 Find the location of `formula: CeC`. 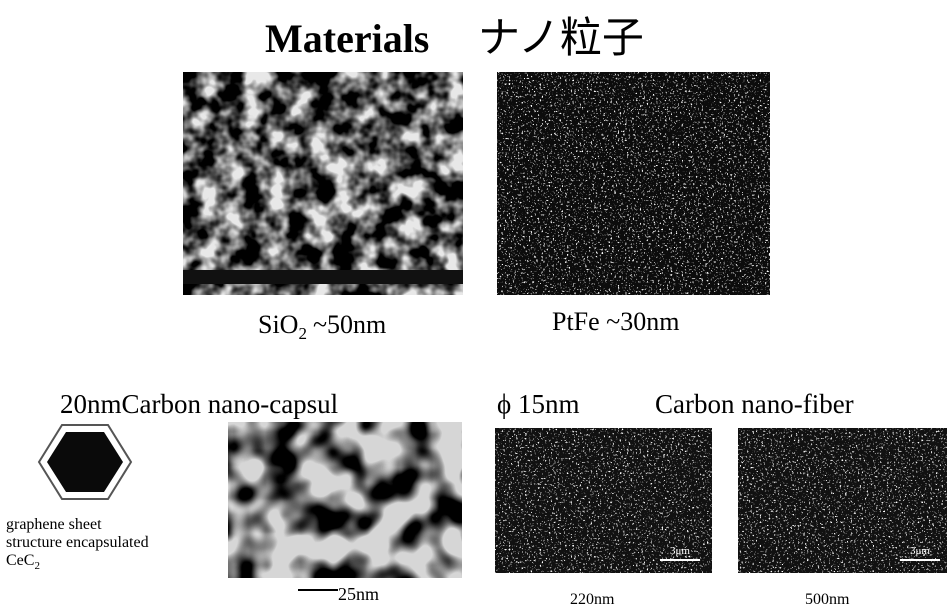

formula: CeC is located at coordinates (20, 560).